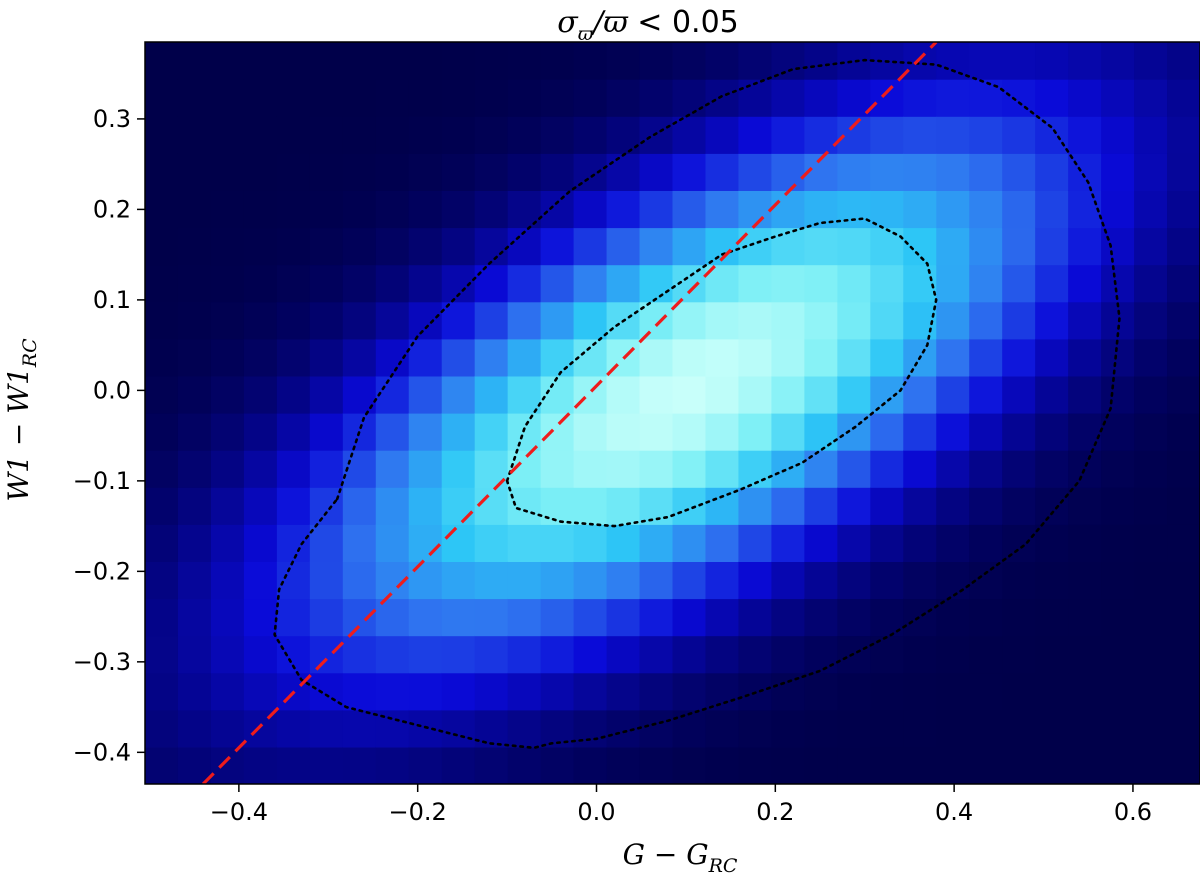  Describe the element at coordinates (418, 812) in the screenshot. I see `x-tick-label: −0.2` at that location.